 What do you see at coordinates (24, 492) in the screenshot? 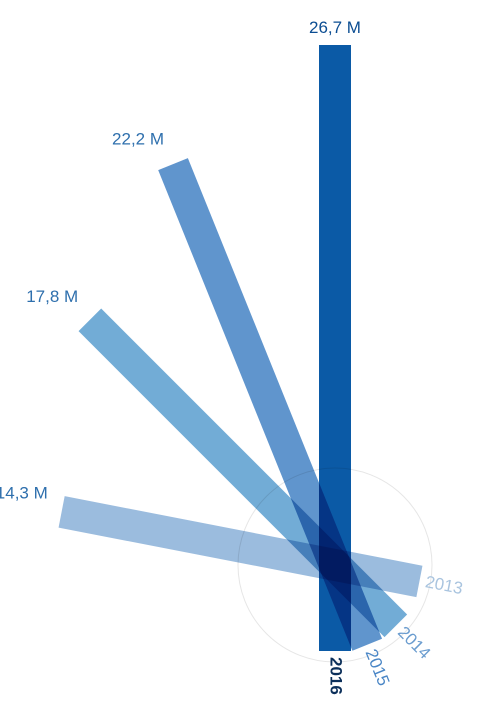
I see `value-label-2013: 14,3 M` at bounding box center [24, 492].